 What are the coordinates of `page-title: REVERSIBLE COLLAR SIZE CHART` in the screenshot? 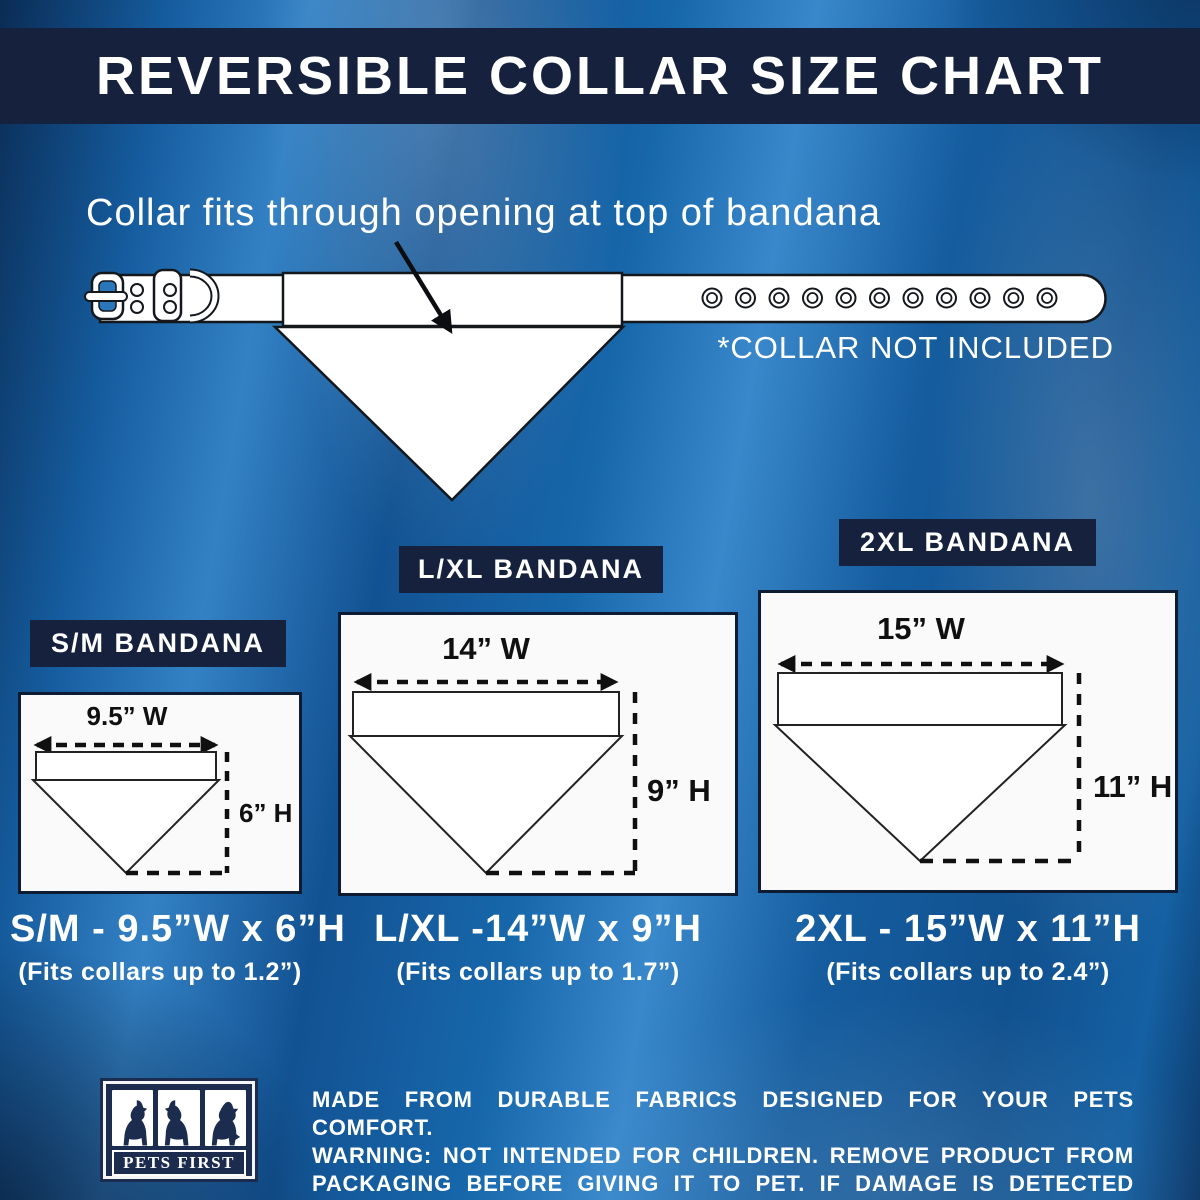 It's located at (600, 76).